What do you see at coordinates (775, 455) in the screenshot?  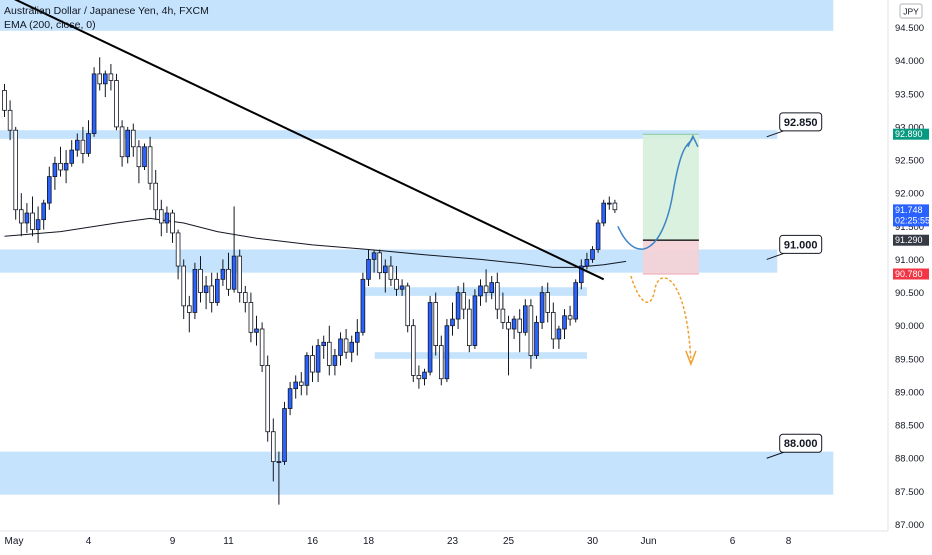 I see `callout-pointer` at bounding box center [775, 455].